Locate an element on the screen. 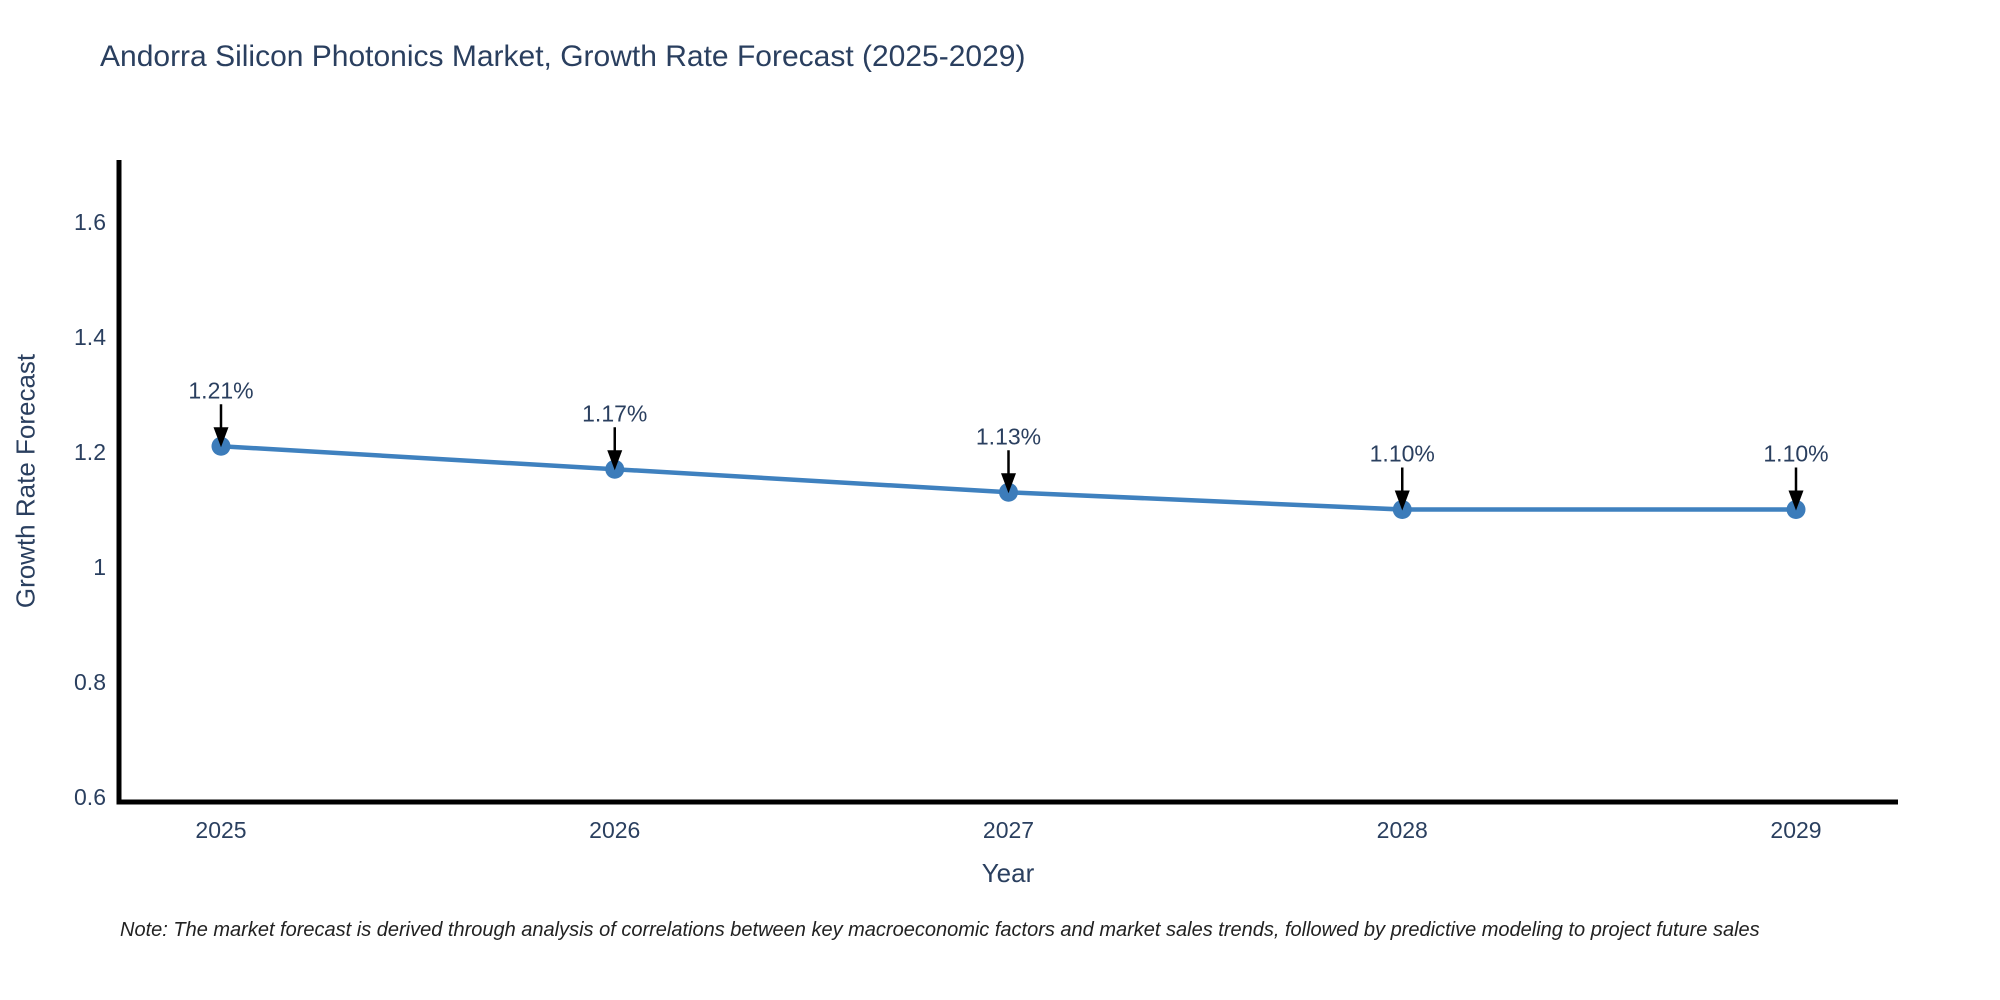 The width and height of the screenshot is (2000, 1000). y-tick-label: 1.6 is located at coordinates (90, 222).